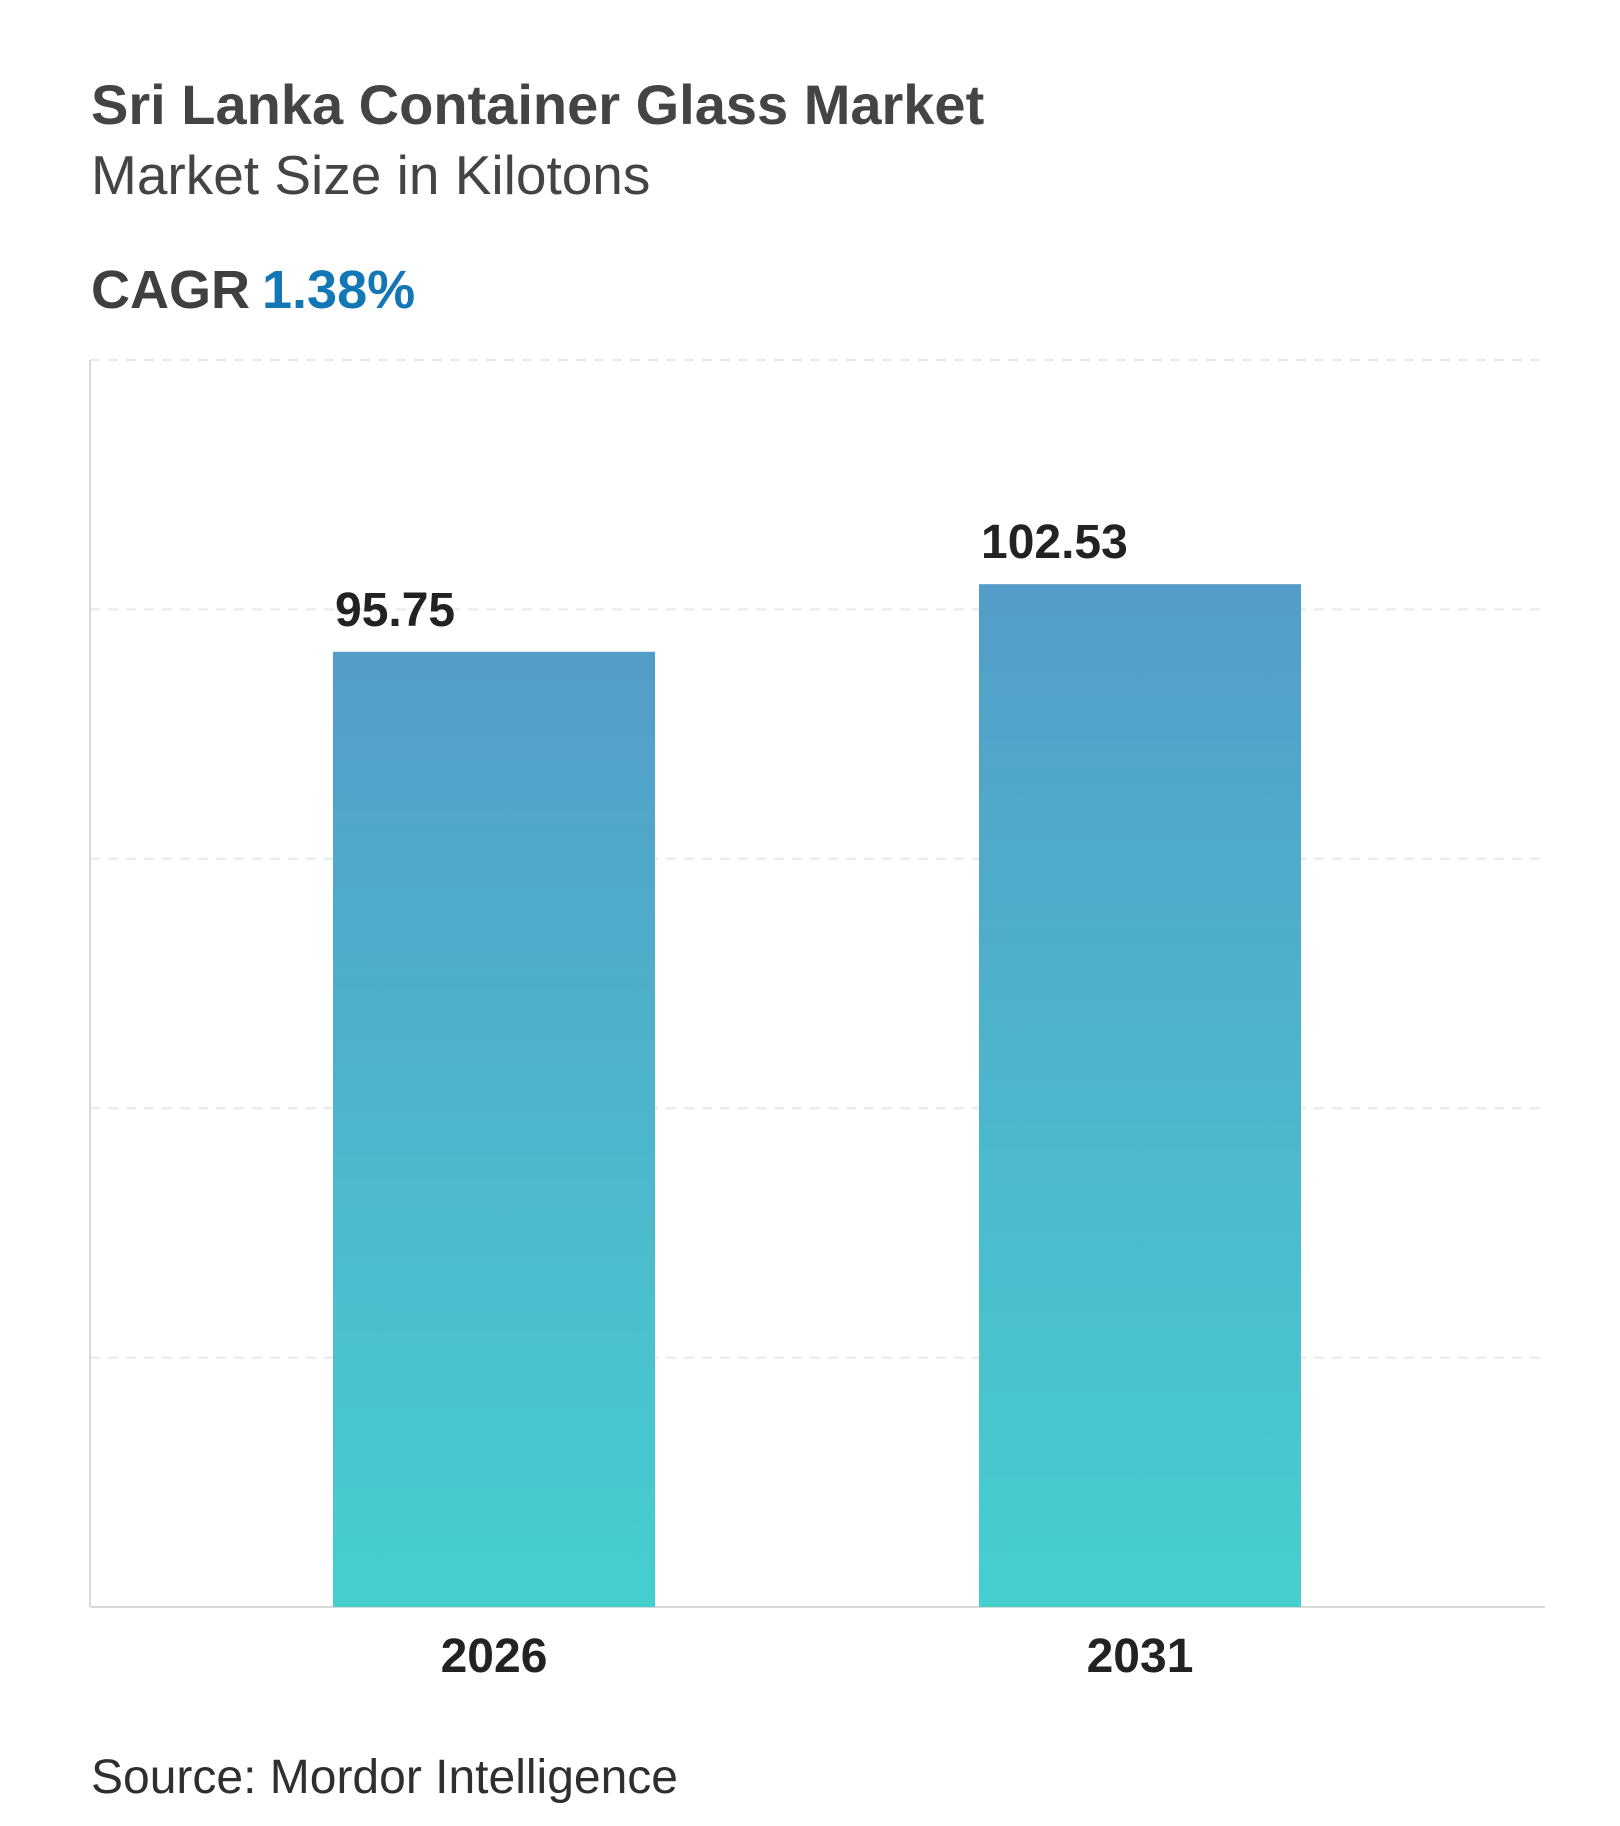  What do you see at coordinates (384, 1777) in the screenshot?
I see `source-note: Source: Mordor Intelligence` at bounding box center [384, 1777].